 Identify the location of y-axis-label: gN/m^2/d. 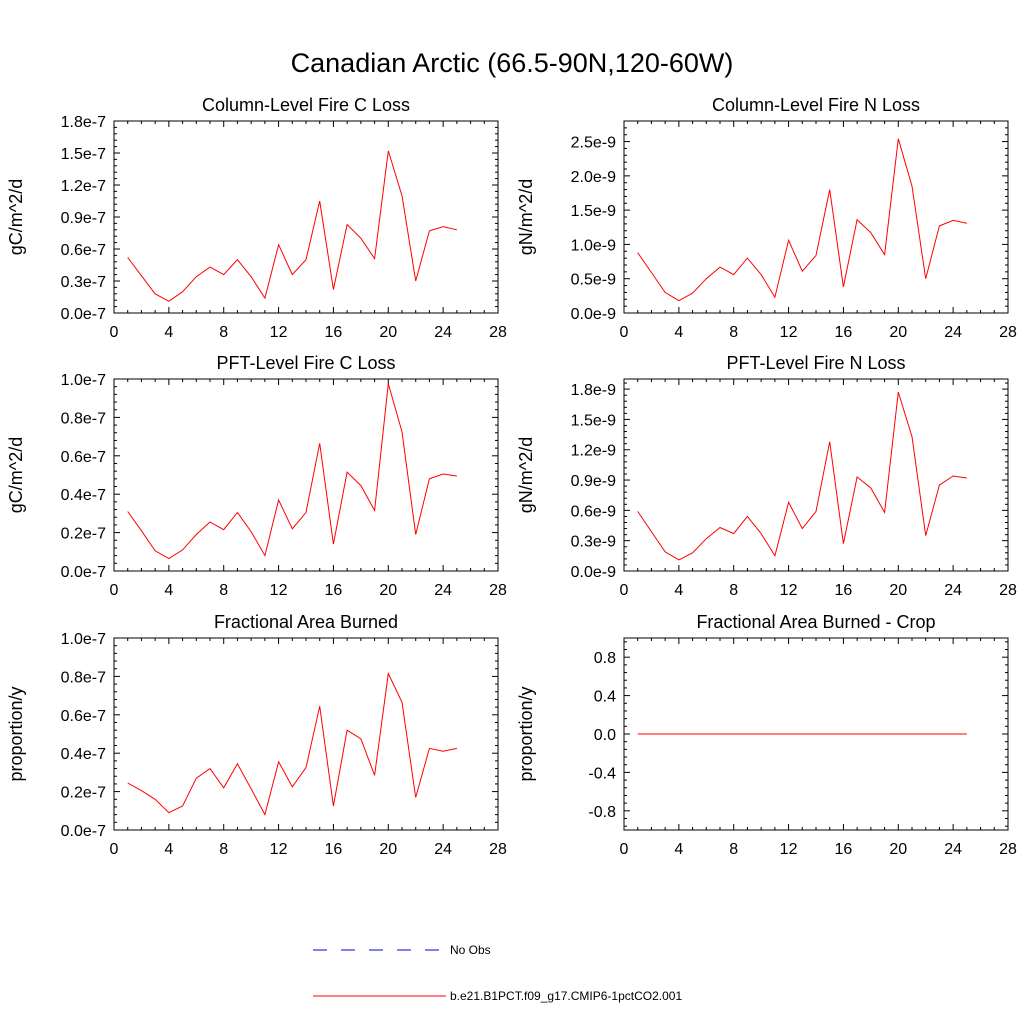
(526, 475).